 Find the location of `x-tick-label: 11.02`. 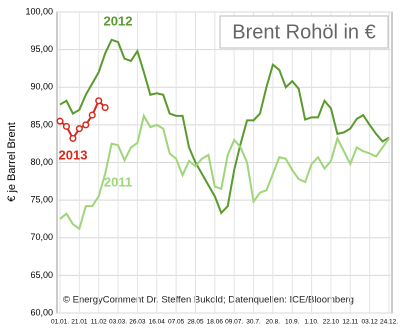

x-tick-label: 11.02 is located at coordinates (99, 322).